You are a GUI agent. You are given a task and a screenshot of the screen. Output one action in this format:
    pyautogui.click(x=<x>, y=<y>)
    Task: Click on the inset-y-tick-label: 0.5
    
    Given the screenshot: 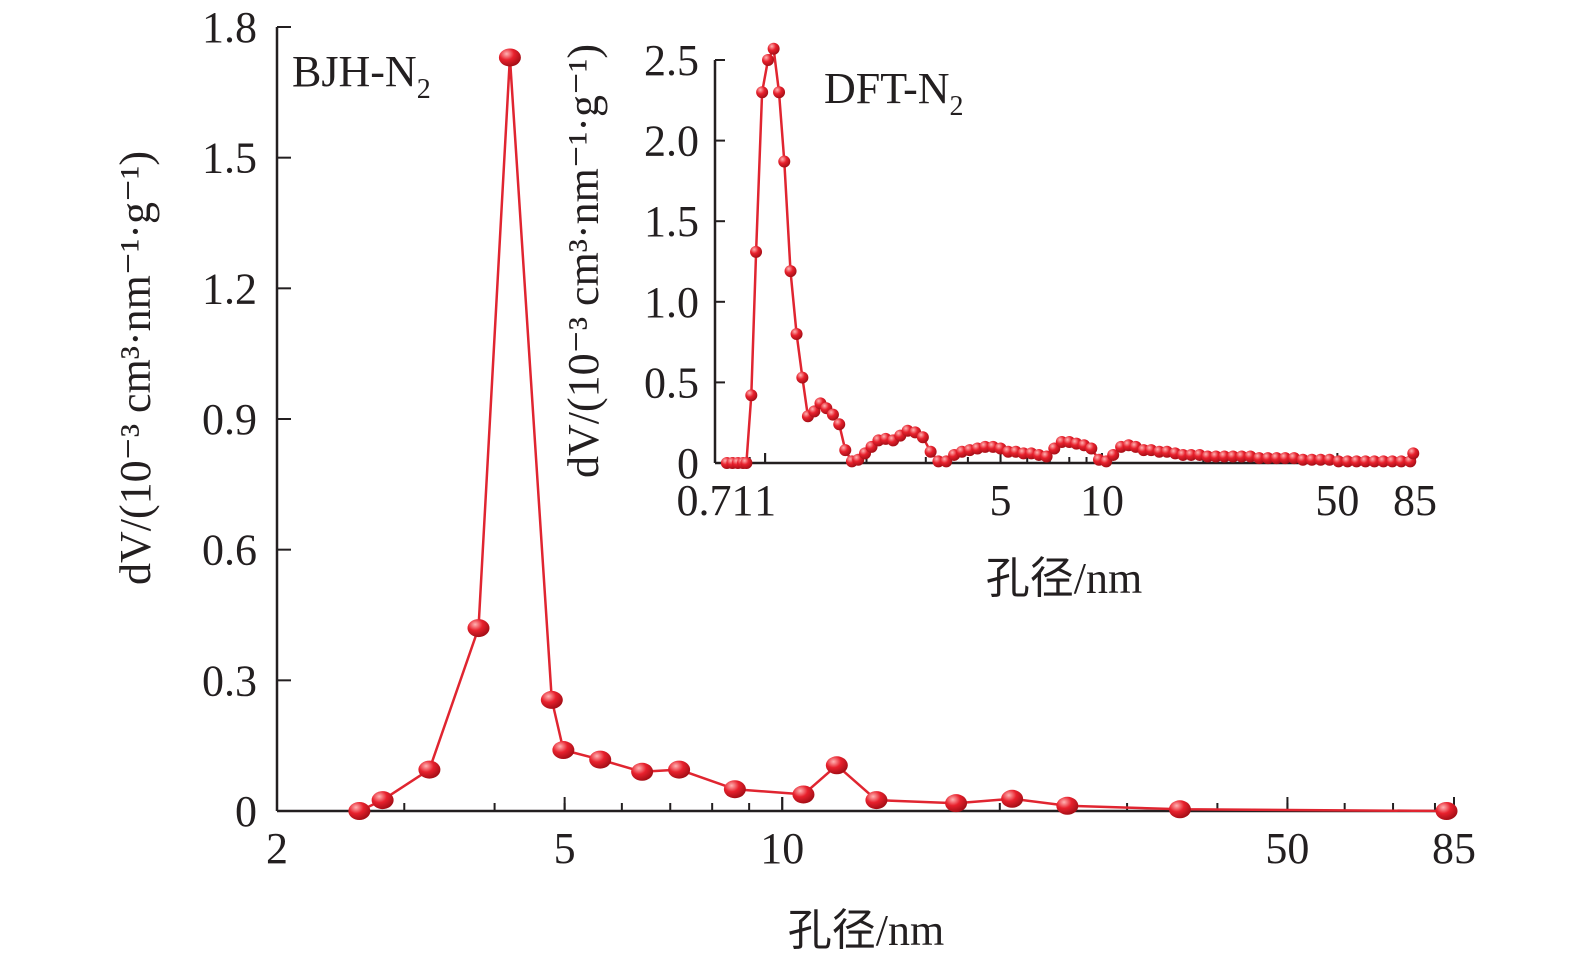 What is the action you would take?
    pyautogui.click(x=671, y=382)
    